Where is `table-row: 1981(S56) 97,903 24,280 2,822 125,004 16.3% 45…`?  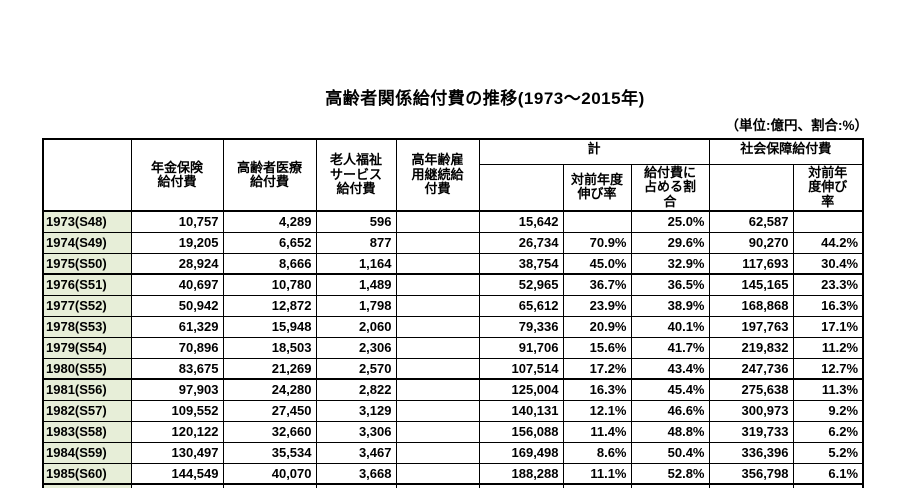 table-row: 1981(S56) 97,903 24,280 2,822 125,004 16.3% 45… is located at coordinates (453, 389).